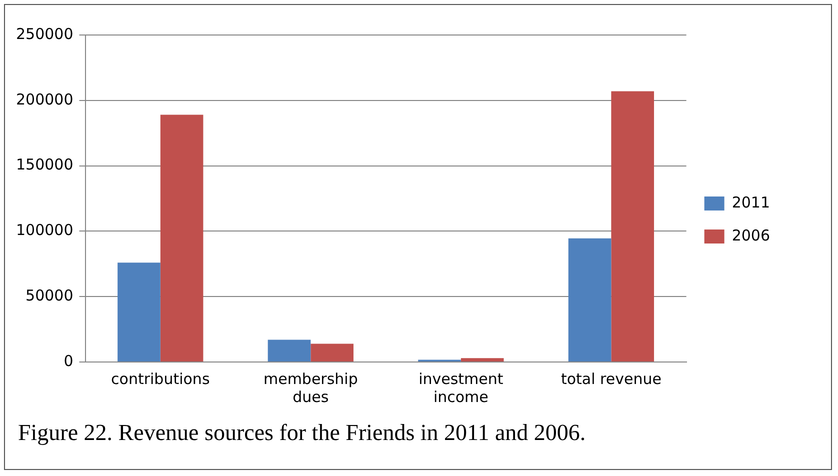 The image size is (838, 476). Describe the element at coordinates (69, 361) in the screenshot. I see `y-tick-label: 0` at that location.